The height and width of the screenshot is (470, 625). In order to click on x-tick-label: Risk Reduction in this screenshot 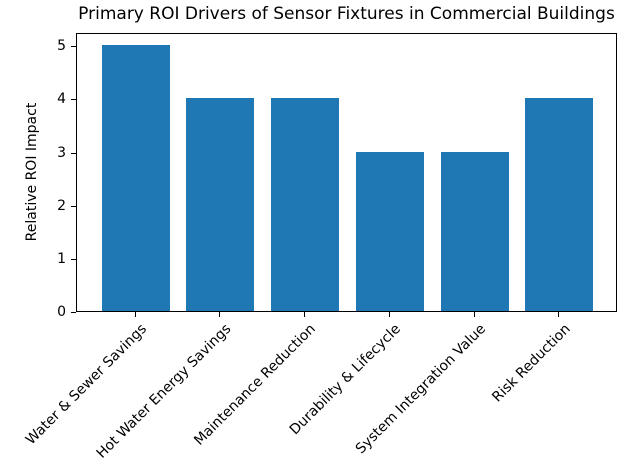, I will do `click(531, 363)`.